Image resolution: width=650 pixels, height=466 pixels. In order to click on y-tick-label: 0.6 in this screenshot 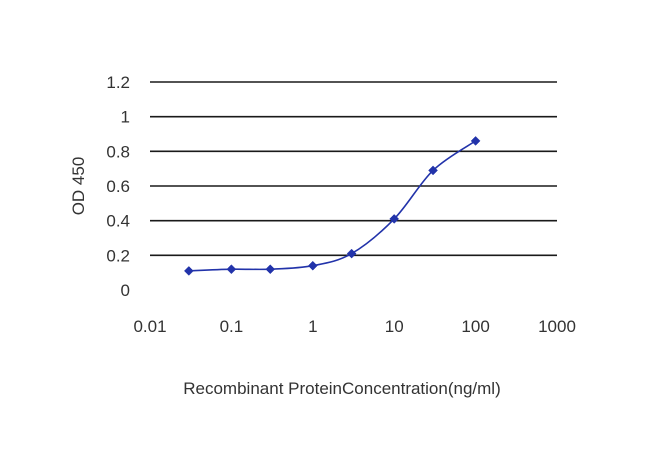, I will do `click(118, 186)`.